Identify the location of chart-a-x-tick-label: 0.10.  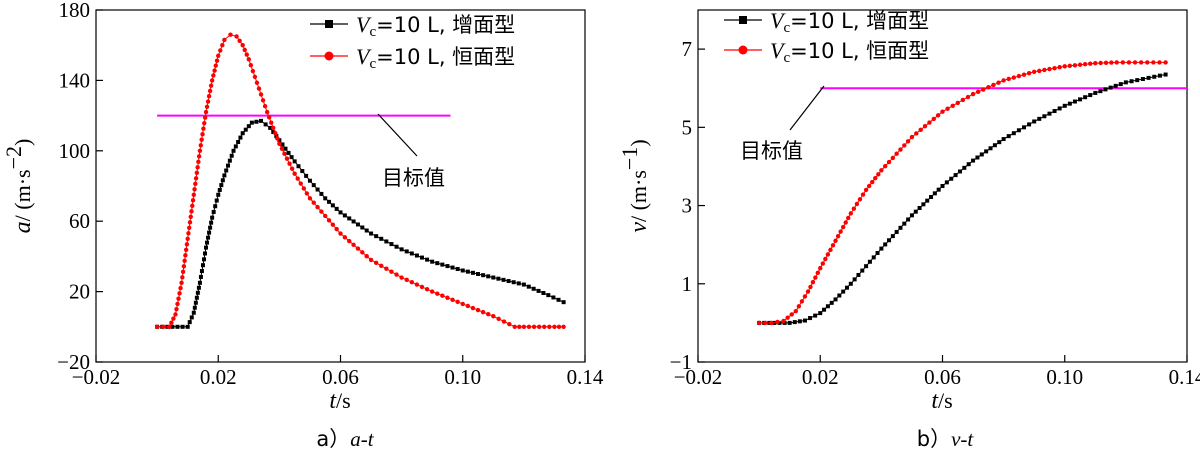
(462, 377).